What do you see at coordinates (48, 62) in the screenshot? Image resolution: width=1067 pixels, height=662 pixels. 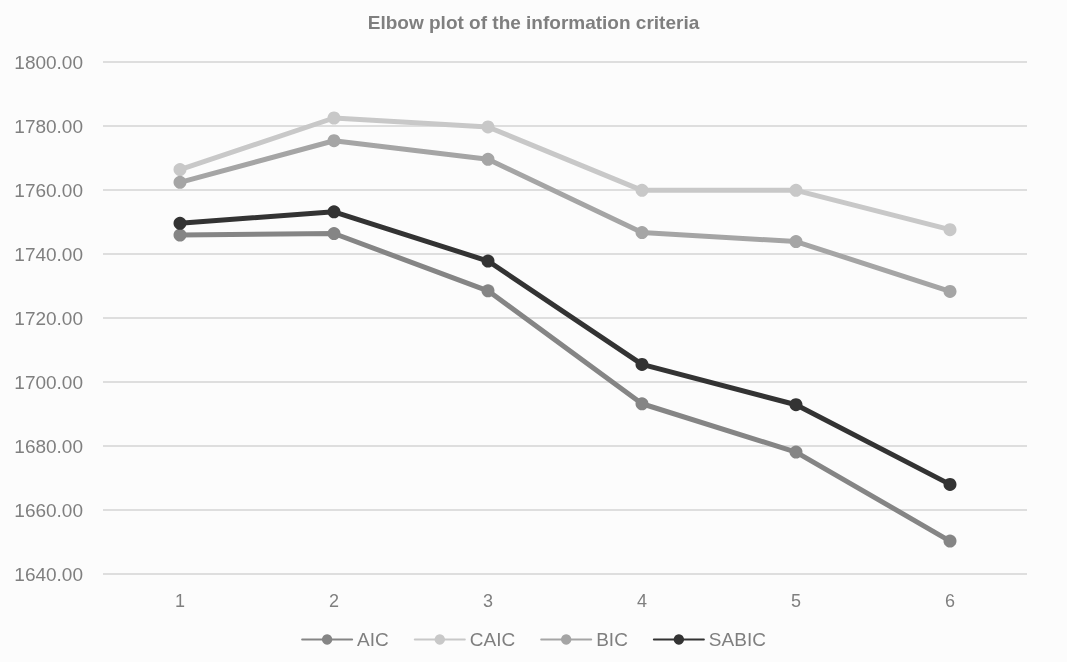 I see `y-tick-label: 1800.00` at bounding box center [48, 62].